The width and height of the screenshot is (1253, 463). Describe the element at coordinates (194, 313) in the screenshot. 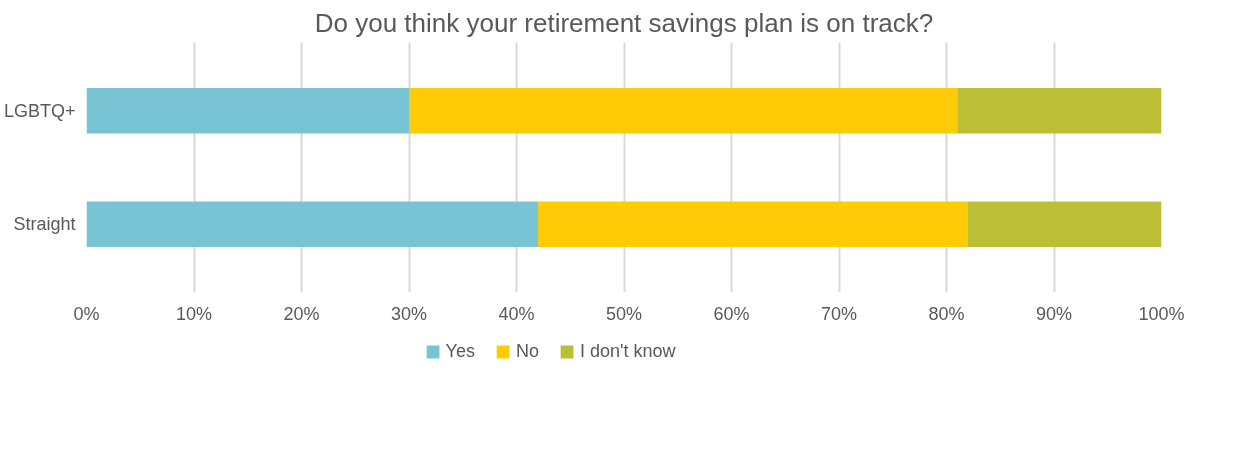

I see `x-tick-label: 10%` at that location.